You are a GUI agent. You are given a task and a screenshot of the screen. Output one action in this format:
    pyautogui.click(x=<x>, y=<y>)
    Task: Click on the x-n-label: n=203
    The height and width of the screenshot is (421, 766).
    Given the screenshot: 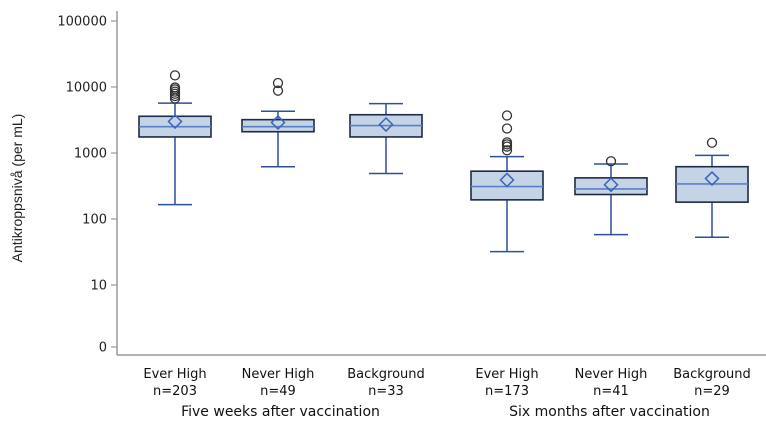 What is the action you would take?
    pyautogui.click(x=175, y=391)
    